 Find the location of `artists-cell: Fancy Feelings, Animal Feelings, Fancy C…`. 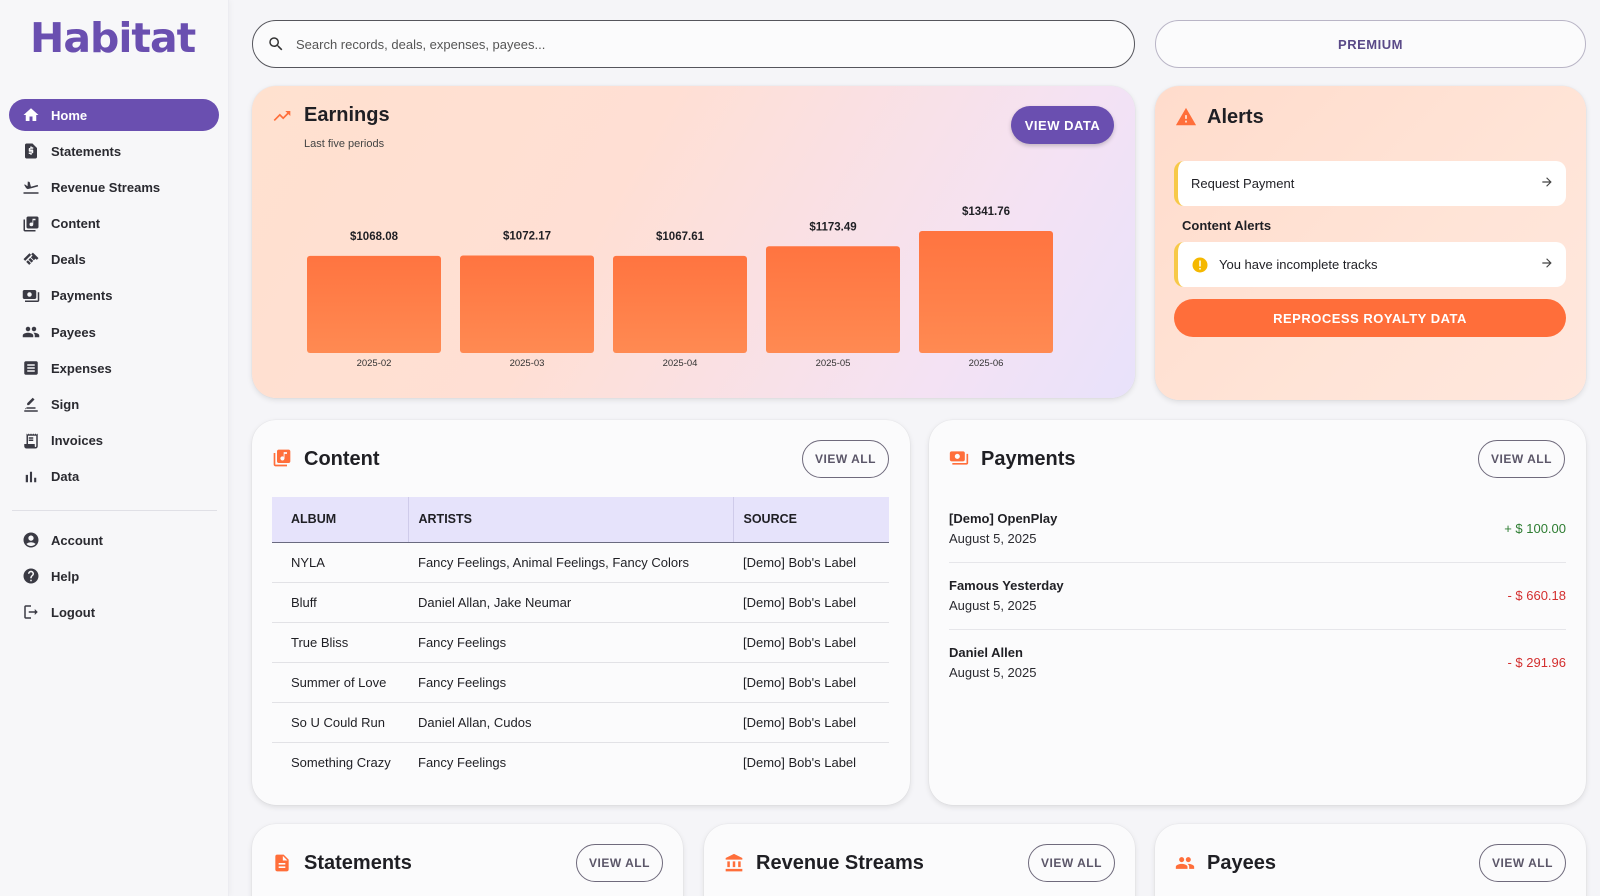

artists-cell: Fancy Feelings, Animal Feelings, Fancy C… is located at coordinates (570, 562).